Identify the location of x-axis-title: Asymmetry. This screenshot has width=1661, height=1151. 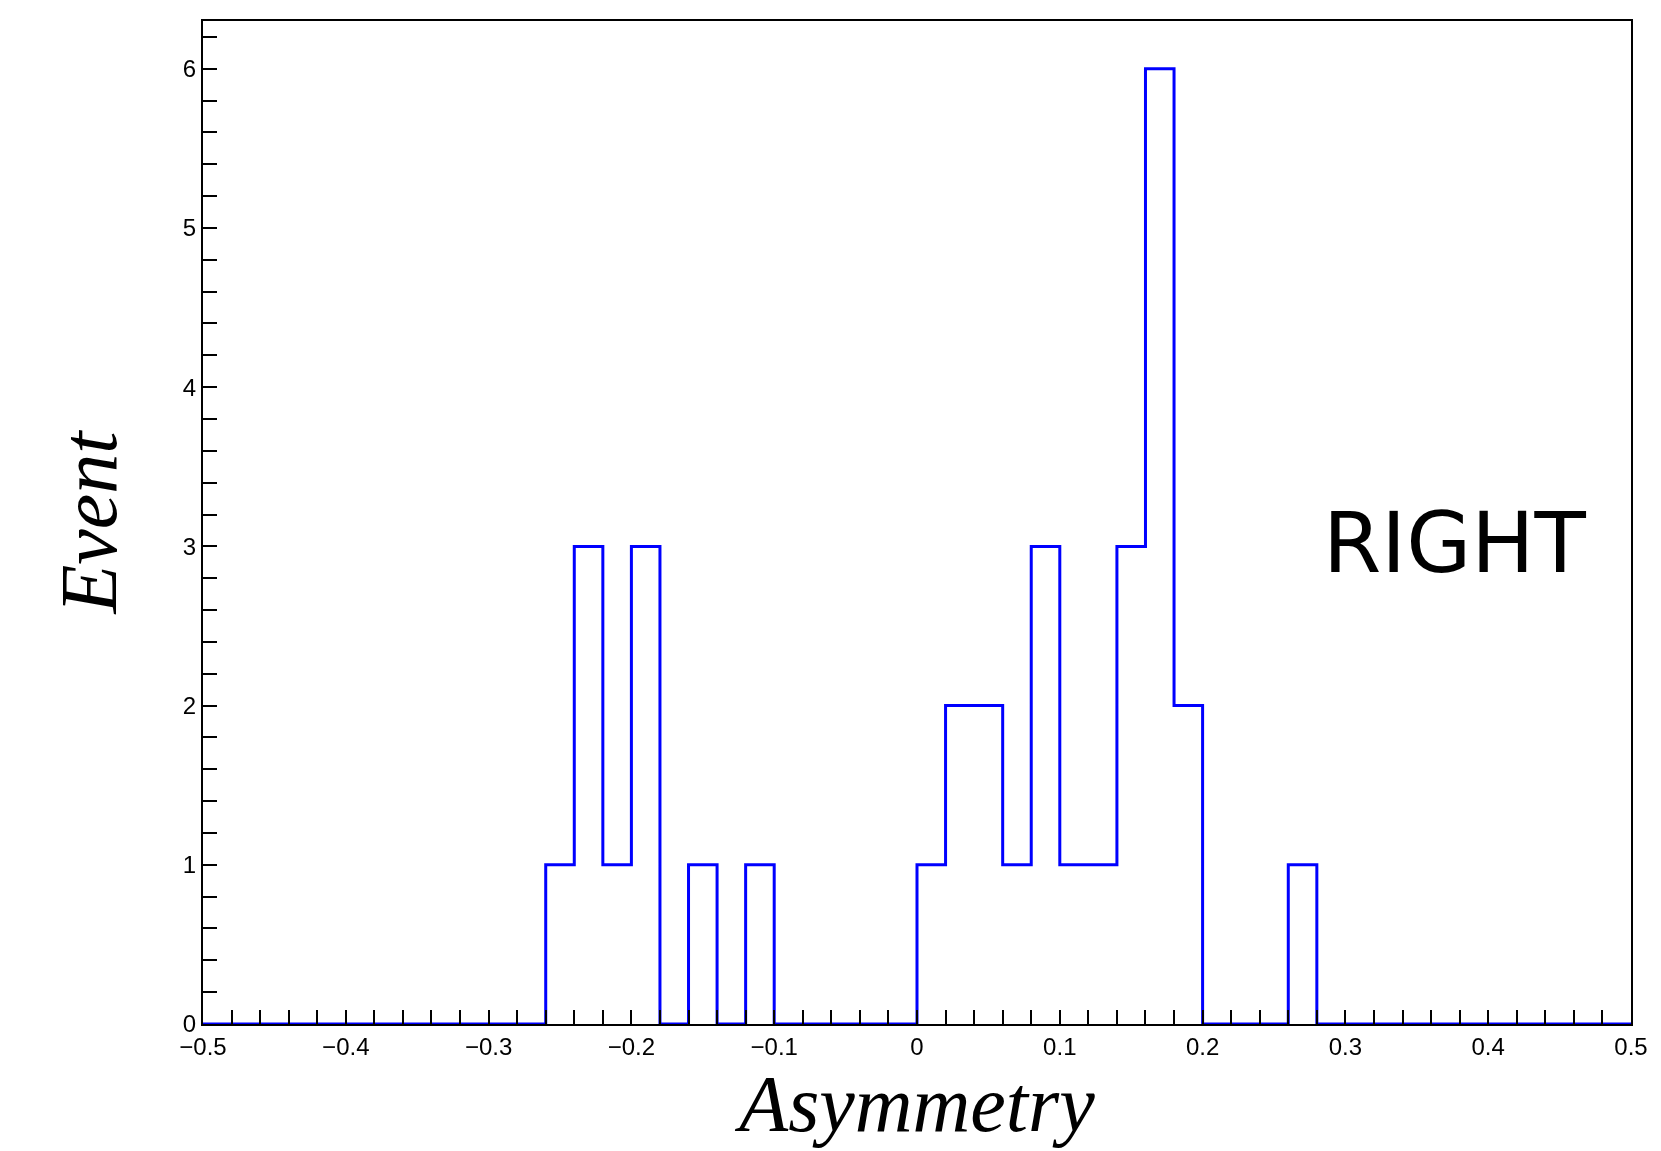
(915, 1103).